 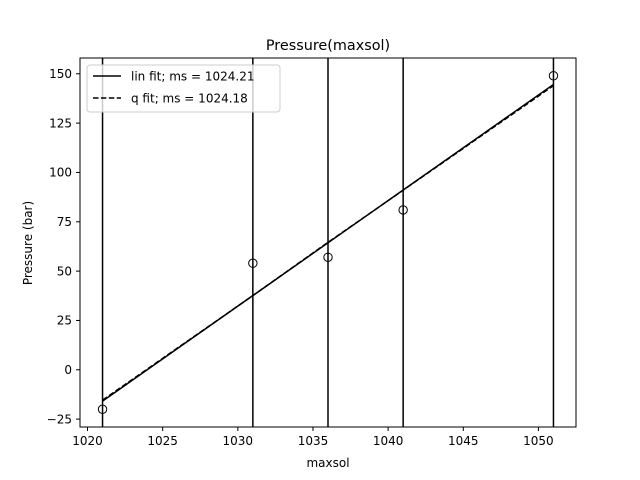 I want to click on y-tick-label-2: 25, so click(x=64, y=321).